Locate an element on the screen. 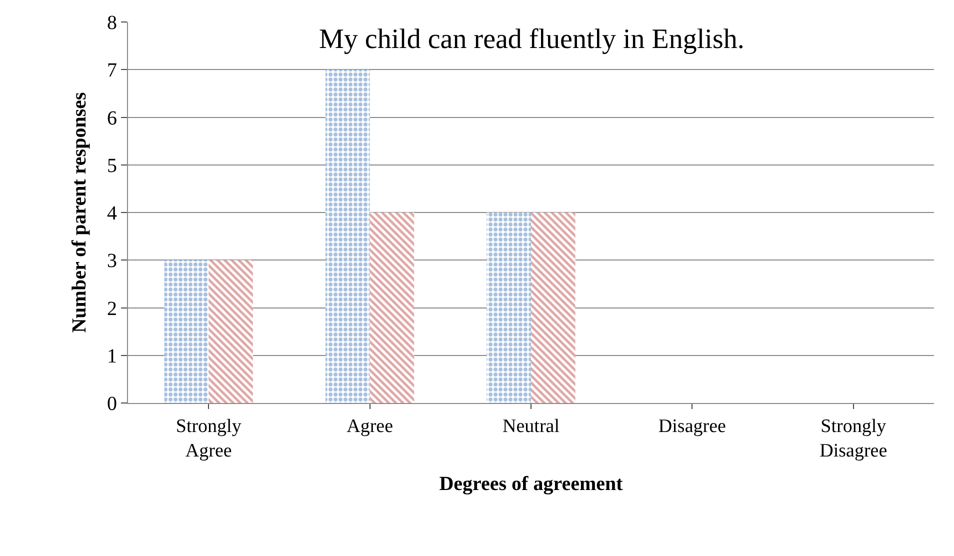 This screenshot has height=556, width=954. x-tick-label: Agree is located at coordinates (370, 426).